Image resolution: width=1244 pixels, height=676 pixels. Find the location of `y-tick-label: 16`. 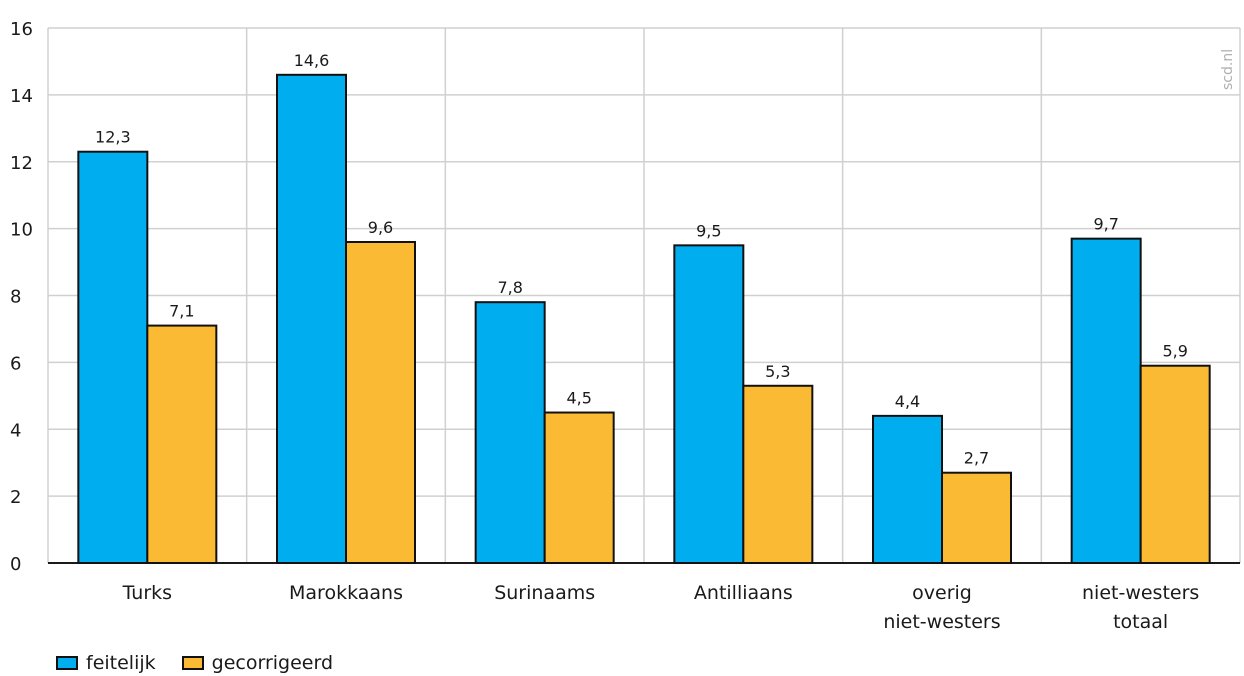

y-tick-label: 16 is located at coordinates (21, 29).